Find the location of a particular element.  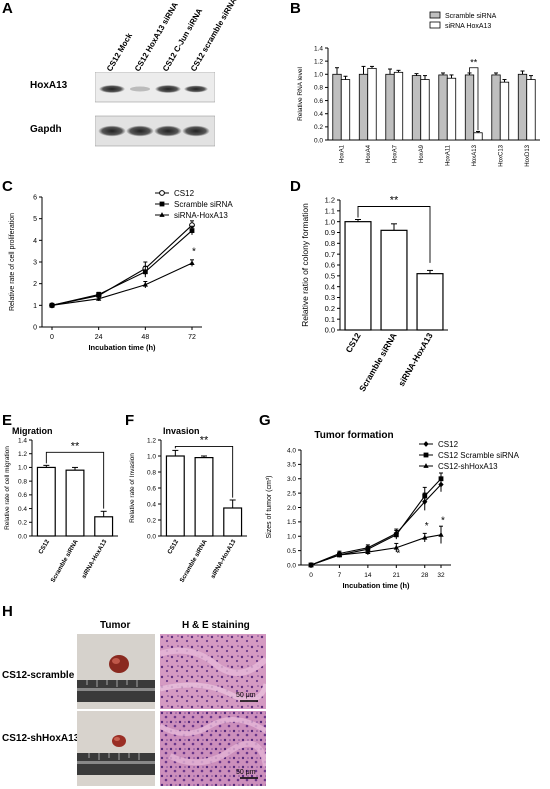

chart-e-ytick-label: 0.2 is located at coordinates (22, 523).